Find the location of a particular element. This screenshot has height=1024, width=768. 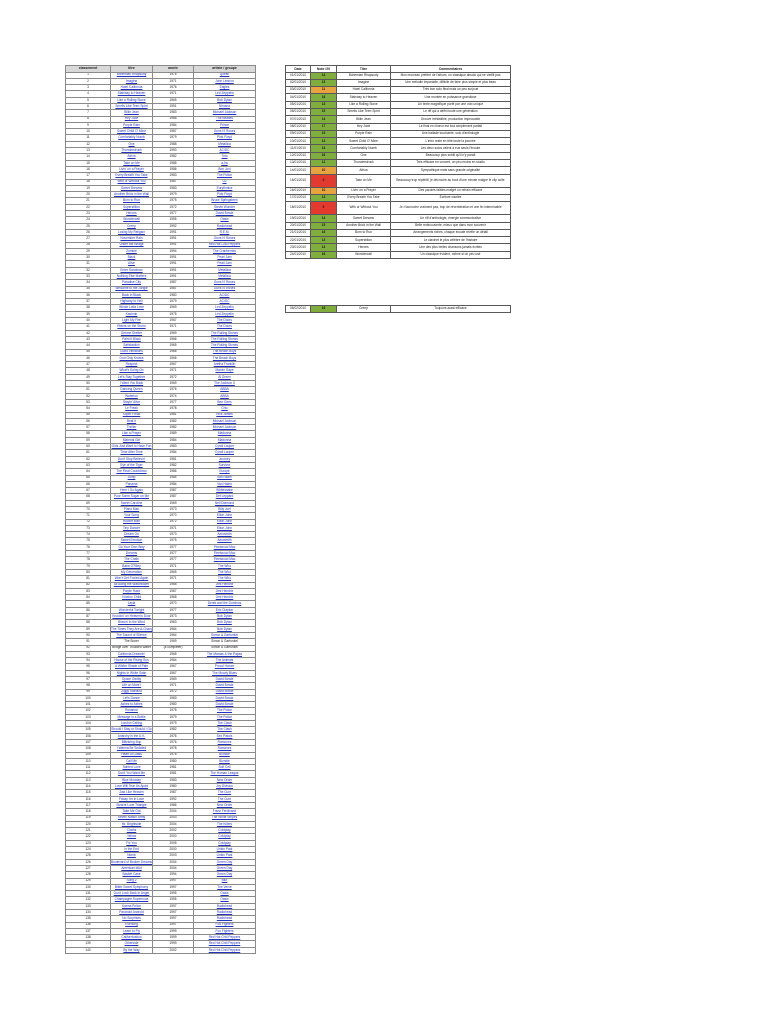

title-link: Californication is located at coordinates (131, 937).